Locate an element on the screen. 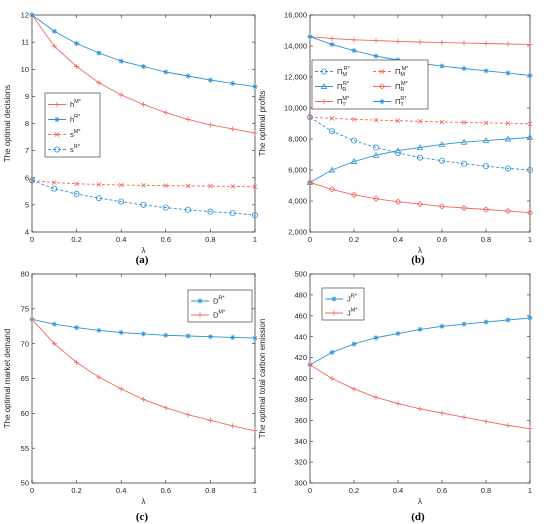 This screenshot has height=524, width=550. legend-label-1: hR* is located at coordinates (75, 119).